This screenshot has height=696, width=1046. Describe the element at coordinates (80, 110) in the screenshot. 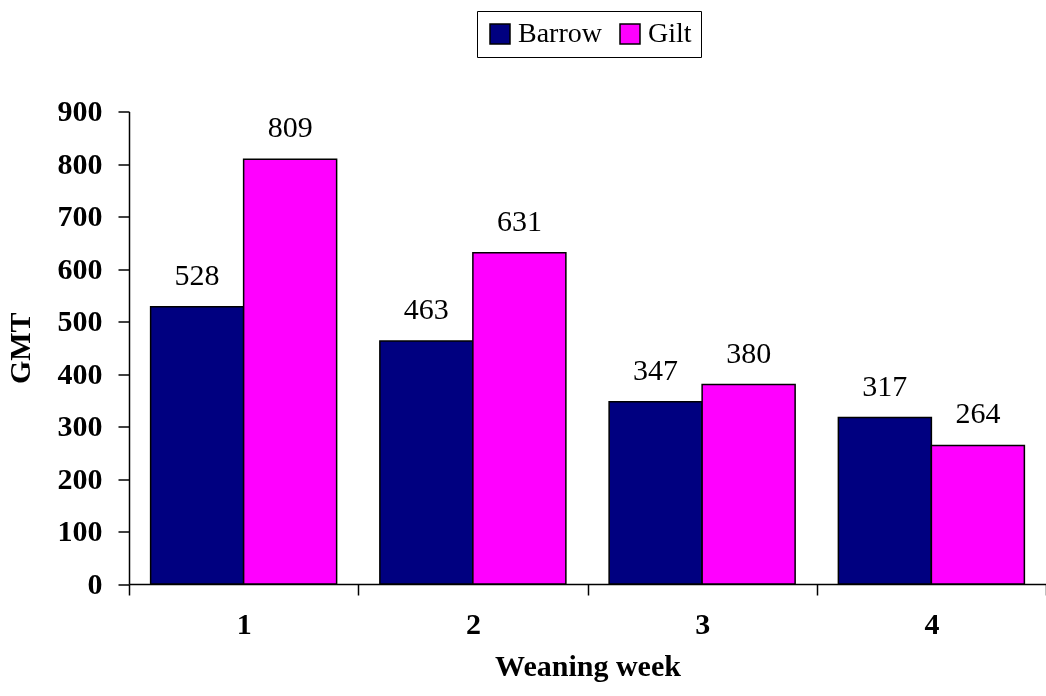

I see `y-tick-label: 900` at that location.